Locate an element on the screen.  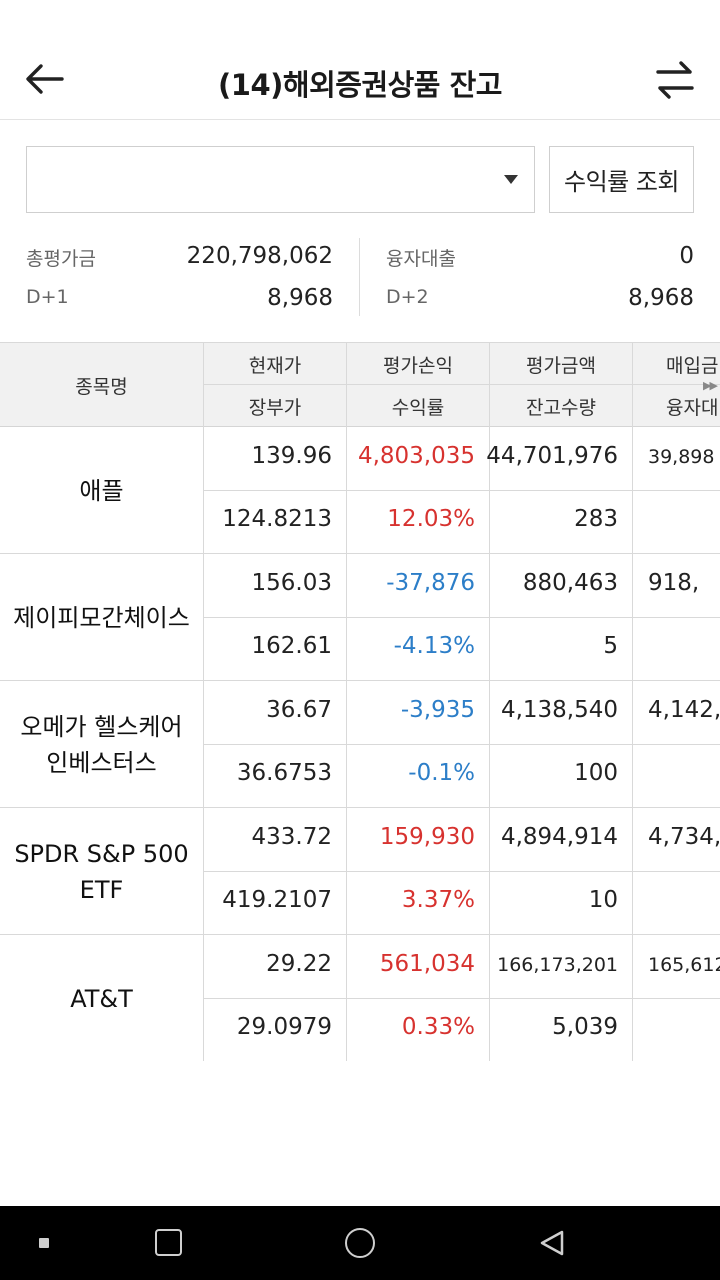
book-price: 36.6753 is located at coordinates (284, 773).